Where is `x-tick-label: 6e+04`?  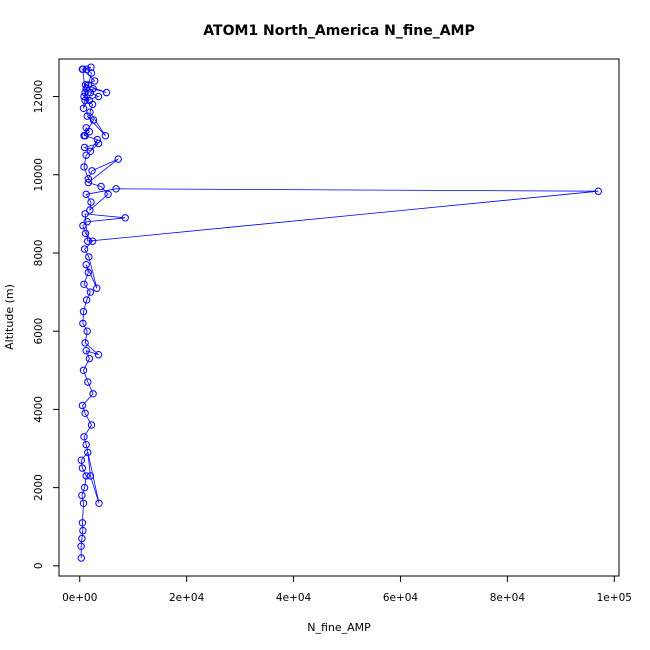 x-tick-label: 6e+04 is located at coordinates (401, 598).